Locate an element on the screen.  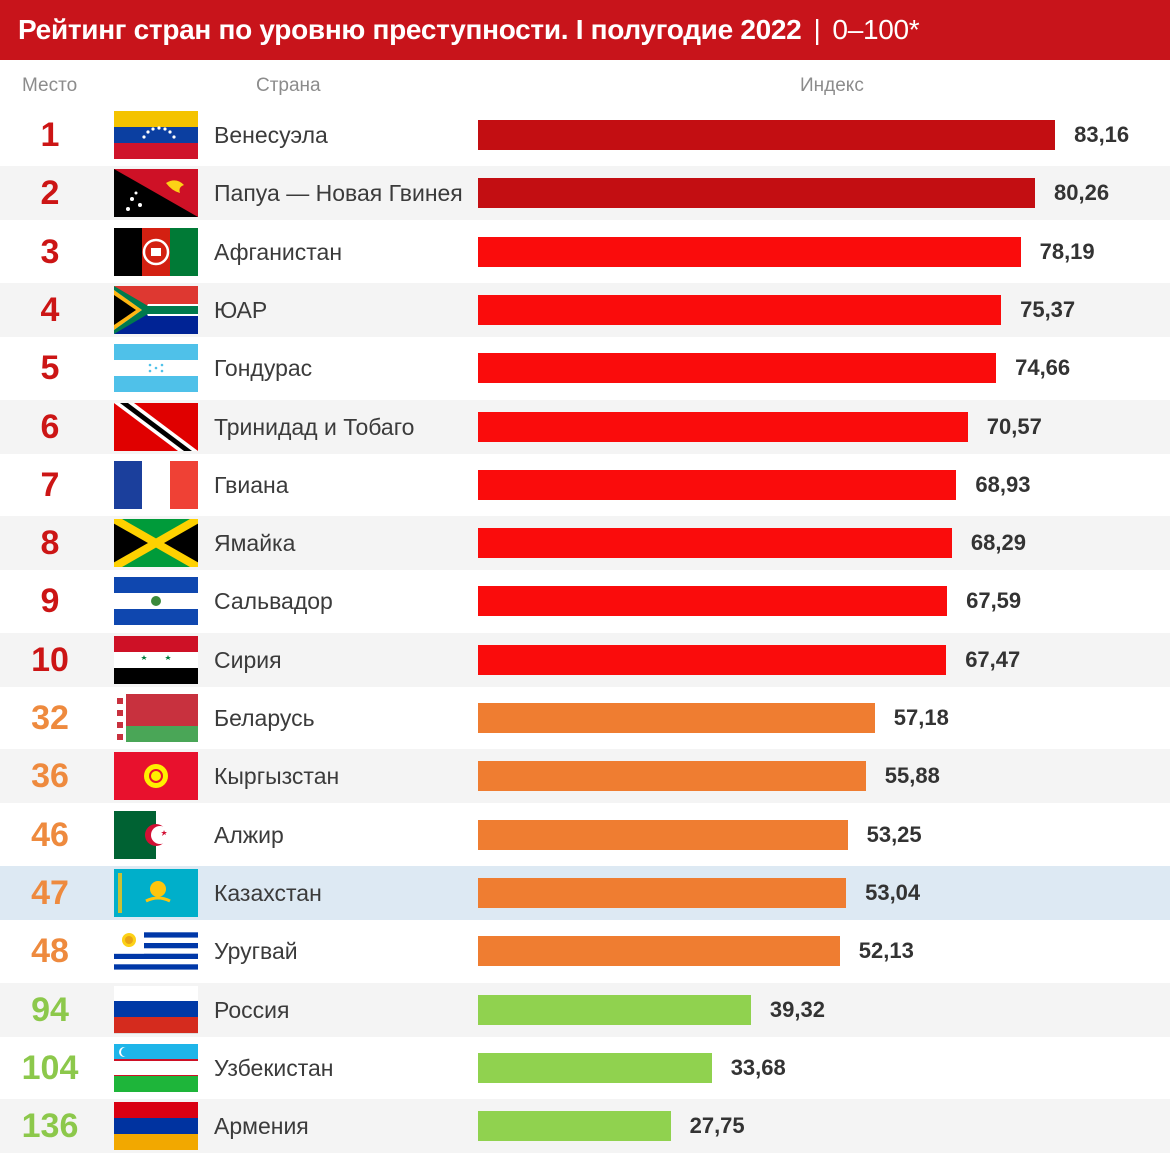
papua-new-guinea-flag is located at coordinates (156, 193).